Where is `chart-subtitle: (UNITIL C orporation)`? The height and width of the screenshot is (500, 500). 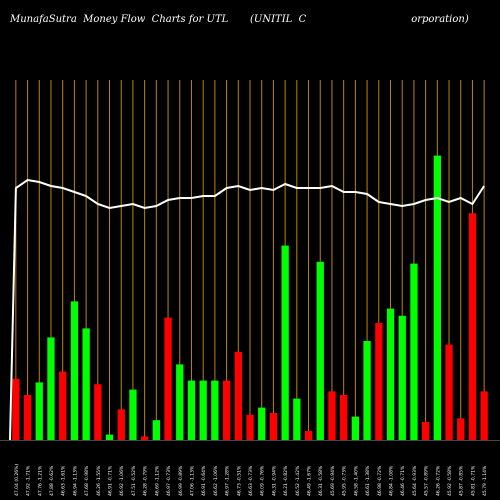
chart-subtitle: (UNITIL C orporation) is located at coordinates (359, 19).